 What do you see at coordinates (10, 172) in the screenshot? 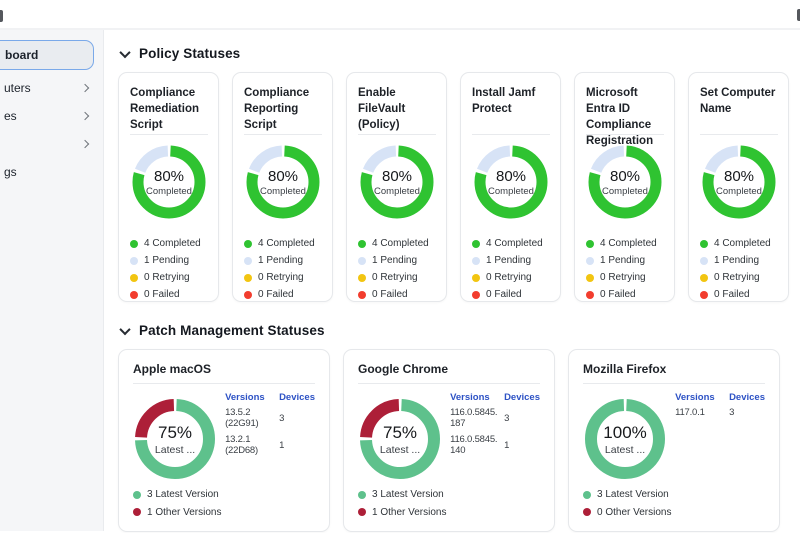
I see `sidebar-item-label: gs` at bounding box center [10, 172].